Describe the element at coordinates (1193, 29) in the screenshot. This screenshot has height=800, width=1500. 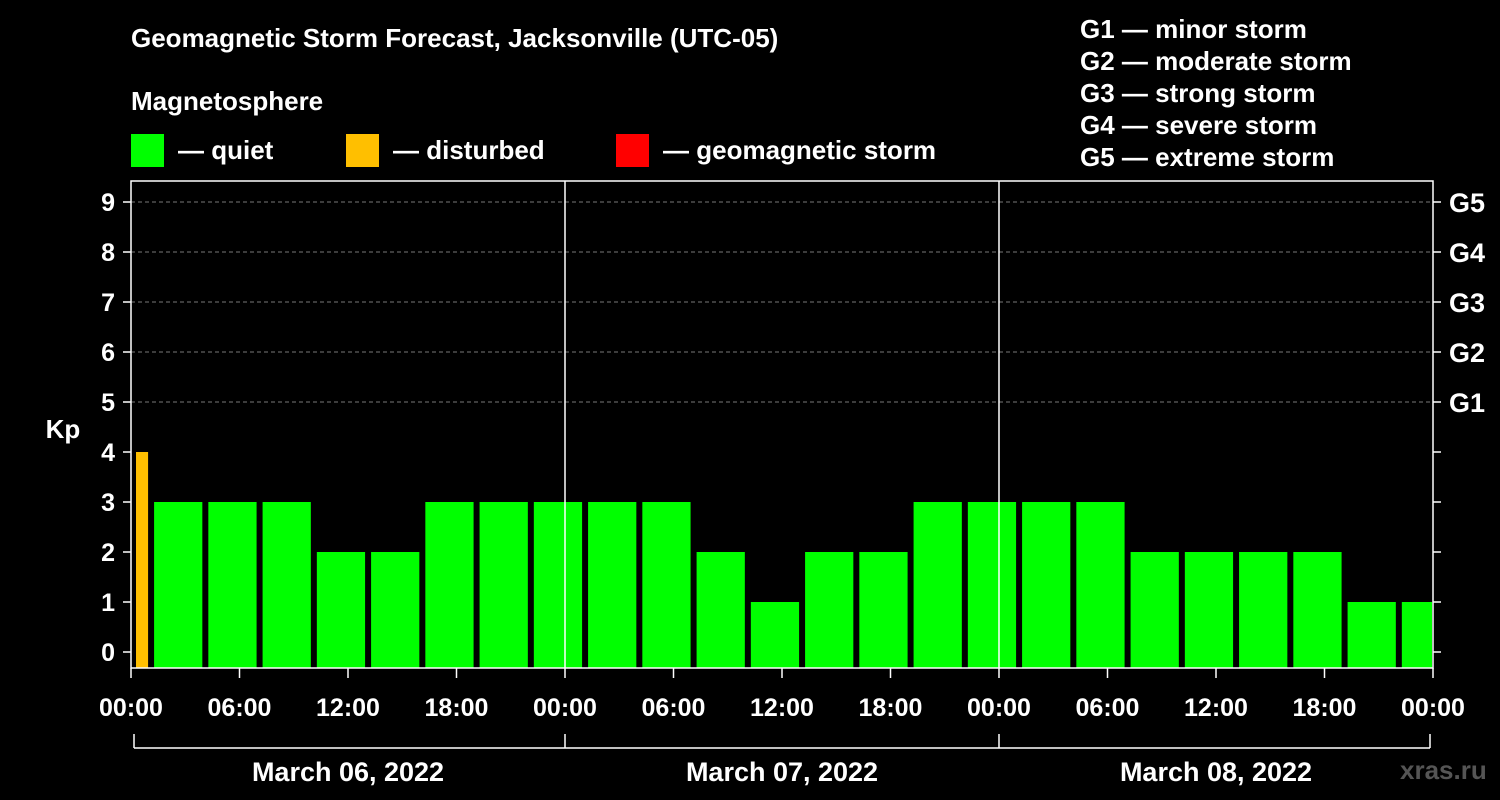
I see `storm-level-g1: G1 — minor storm` at that location.